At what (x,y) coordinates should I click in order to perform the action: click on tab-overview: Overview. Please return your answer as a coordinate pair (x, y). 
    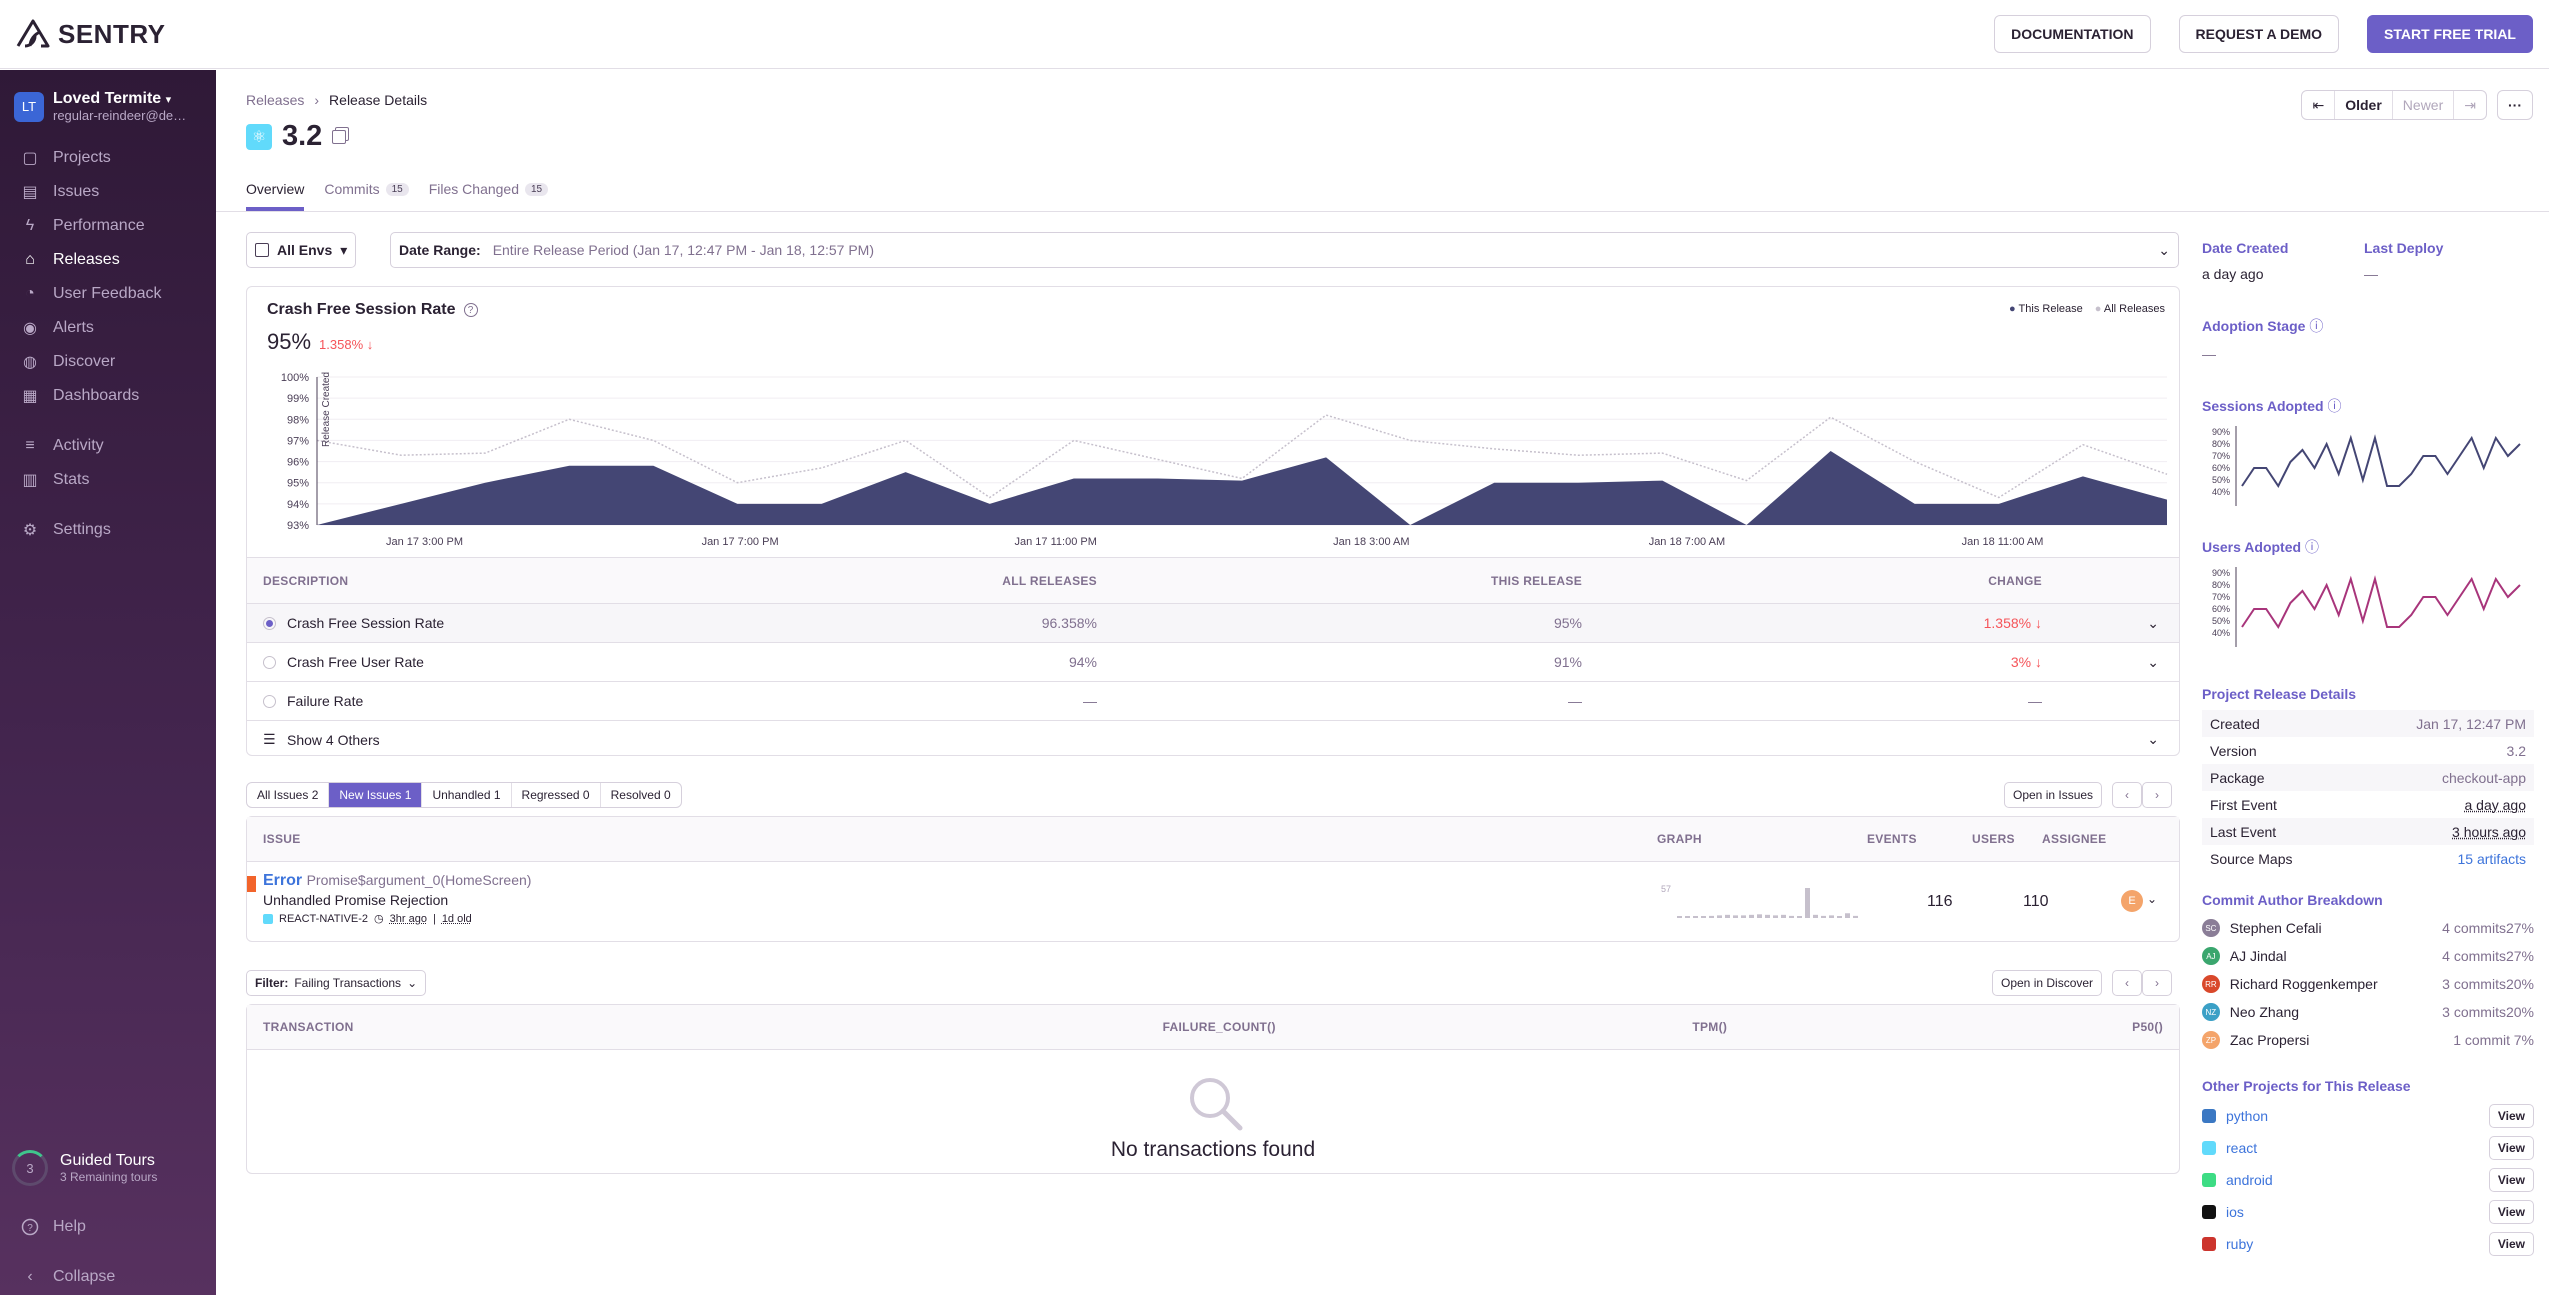
    Looking at the image, I should click on (275, 190).